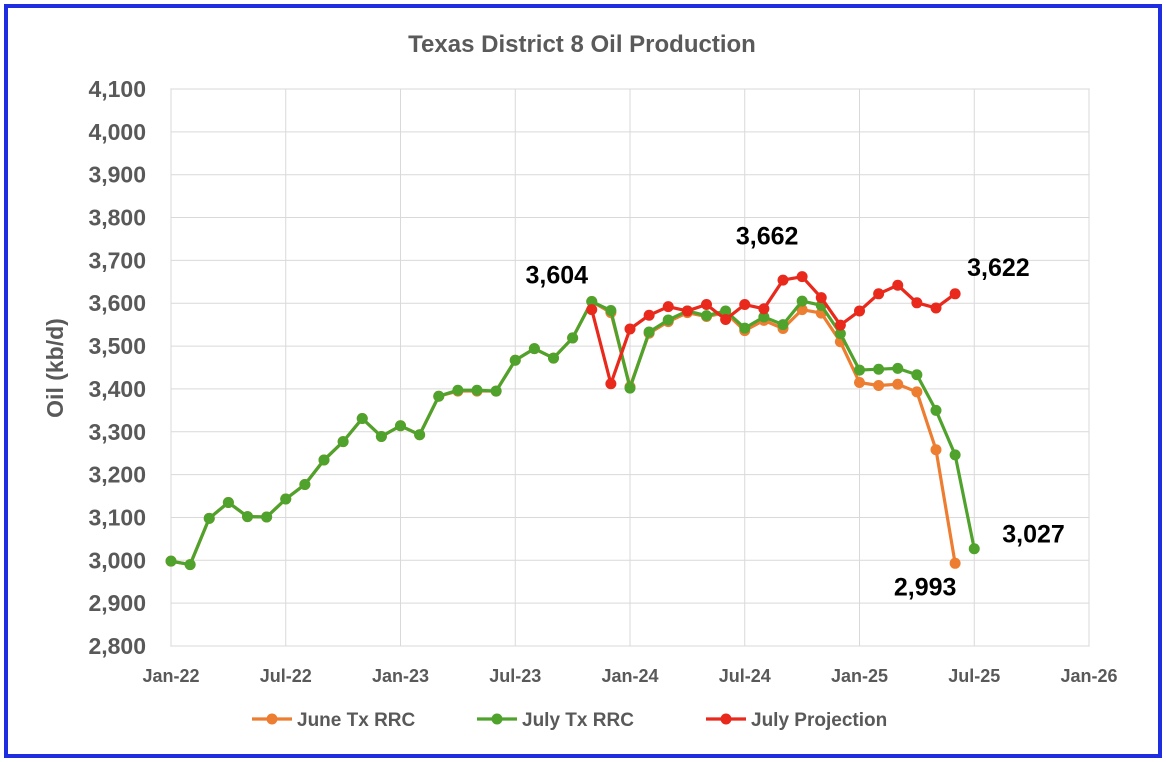  I want to click on data-label: 3,662, so click(767, 237).